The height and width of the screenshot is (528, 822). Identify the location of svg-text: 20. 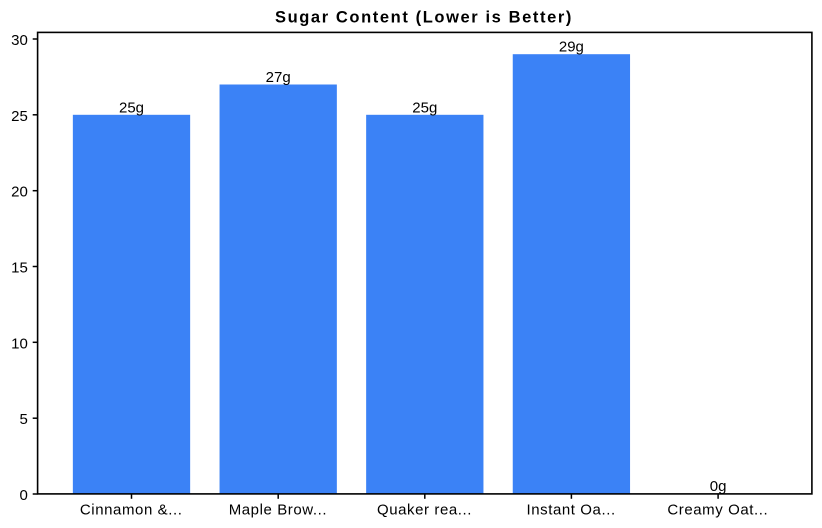
(19, 192).